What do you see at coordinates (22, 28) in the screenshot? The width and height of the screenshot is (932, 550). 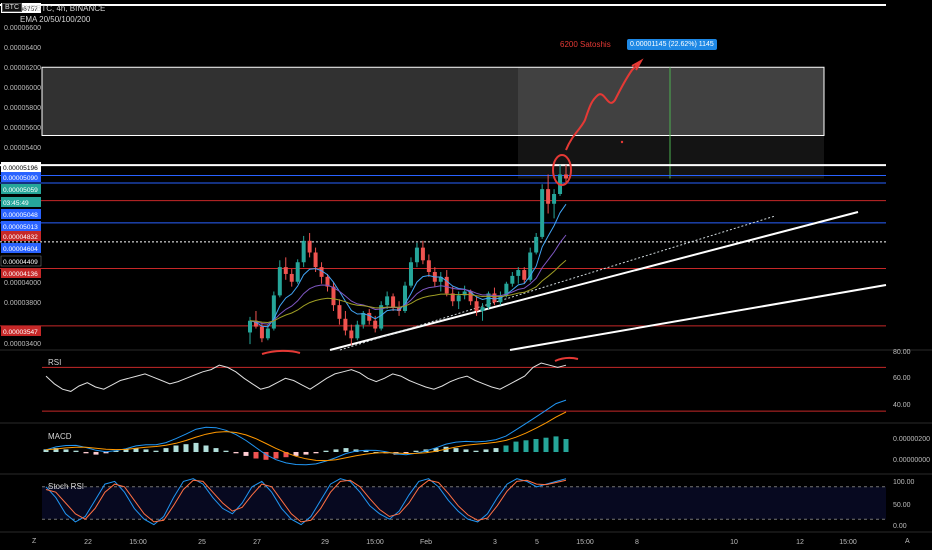 I see `y-tick-label: 0.00006600` at bounding box center [22, 28].